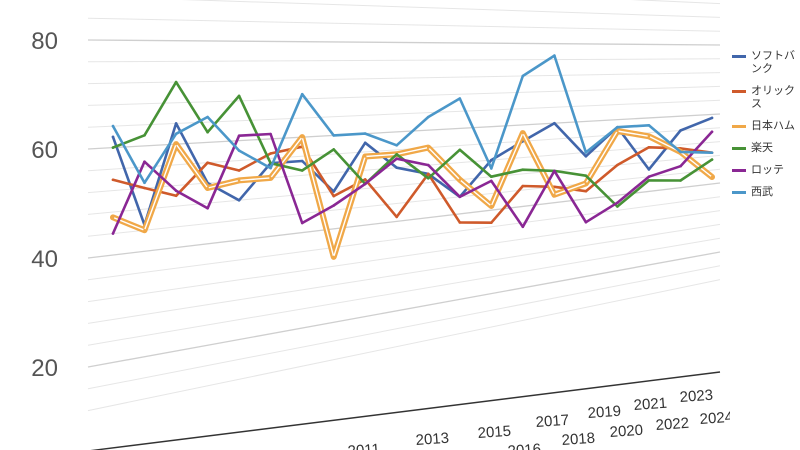  Describe the element at coordinates (494, 432) in the screenshot. I see `x-tick-label: 2015` at that location.